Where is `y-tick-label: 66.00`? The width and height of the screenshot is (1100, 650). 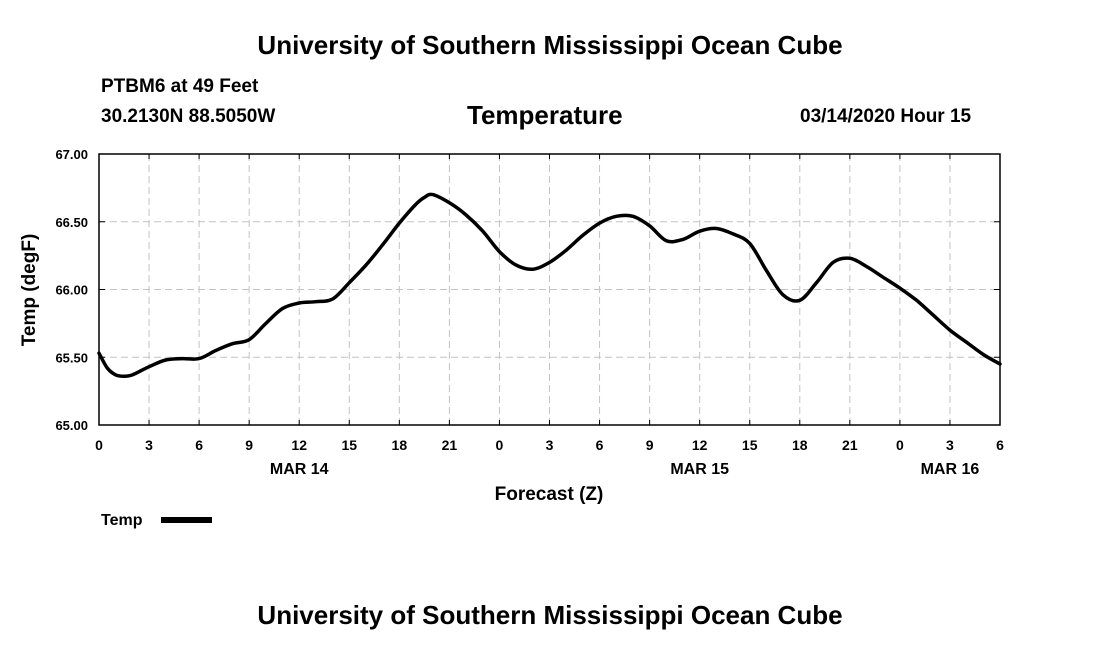
y-tick-label: 66.00 is located at coordinates (71, 290).